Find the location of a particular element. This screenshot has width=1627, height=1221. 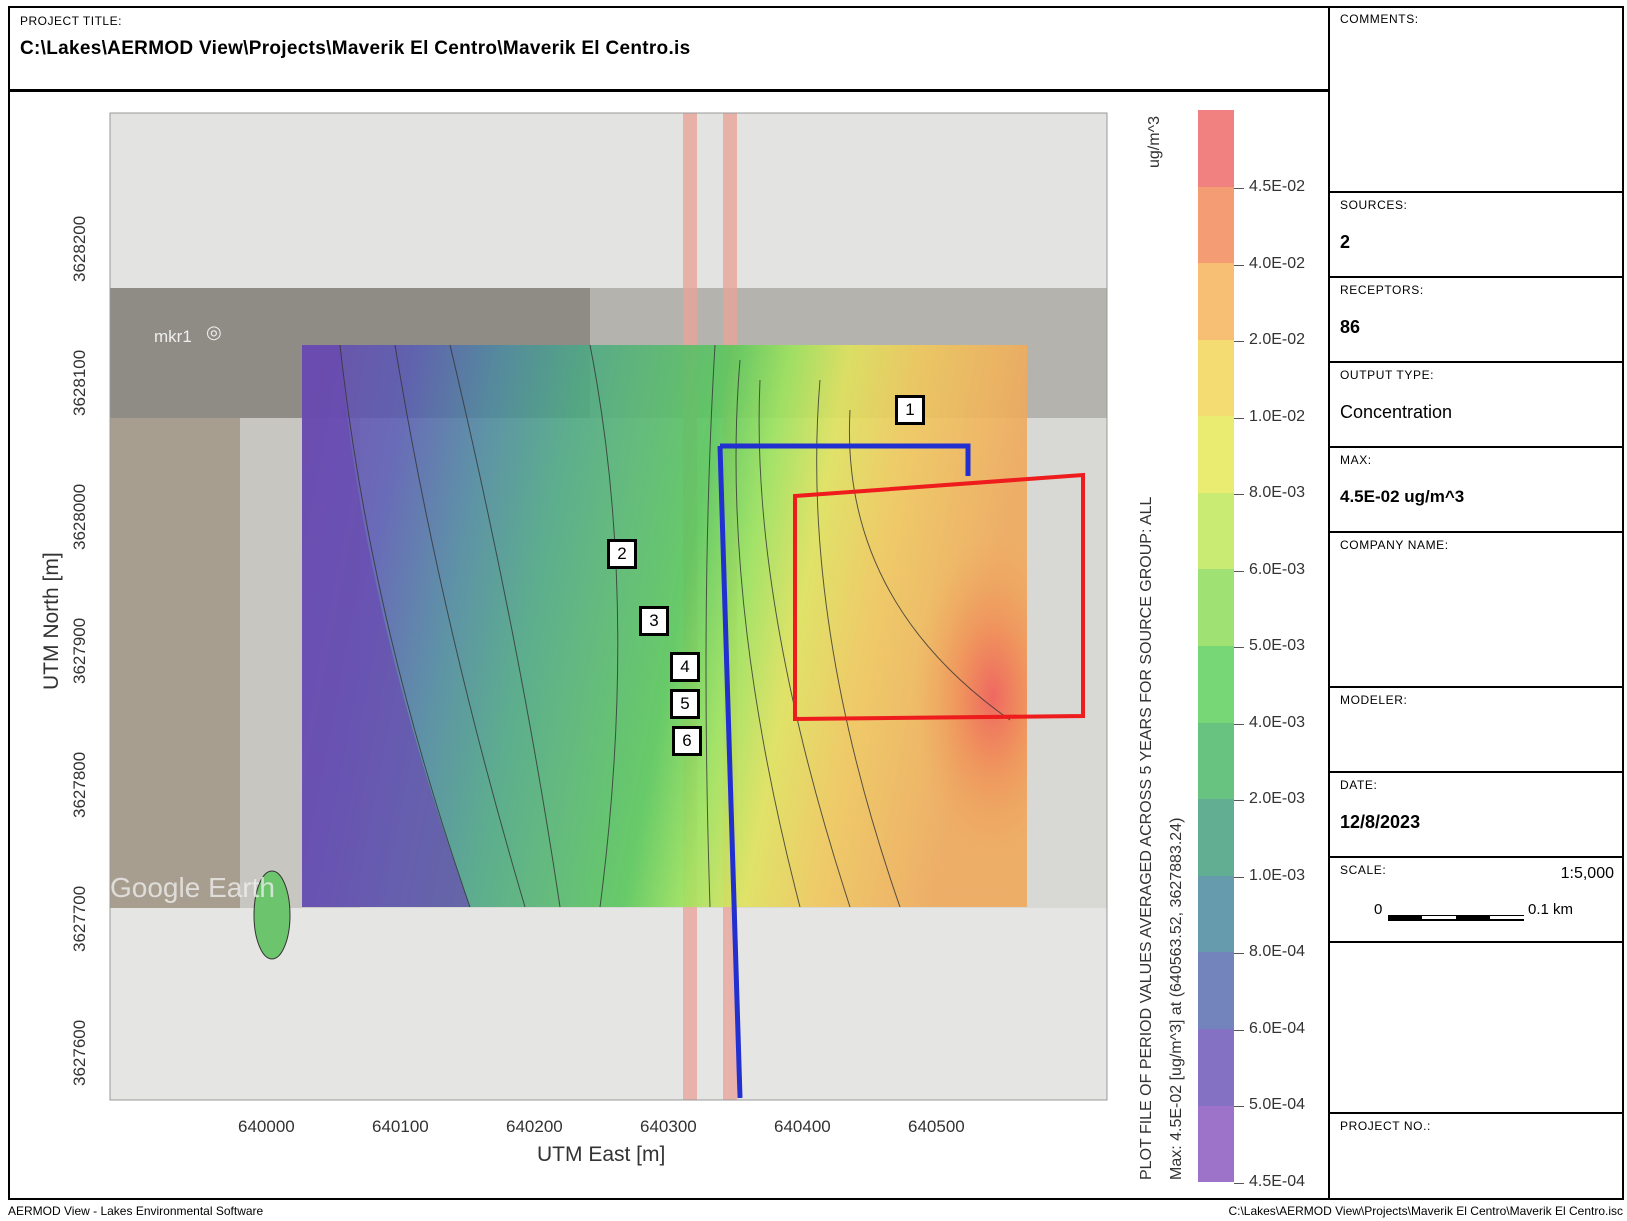

date-label: DATE: is located at coordinates (1359, 785).